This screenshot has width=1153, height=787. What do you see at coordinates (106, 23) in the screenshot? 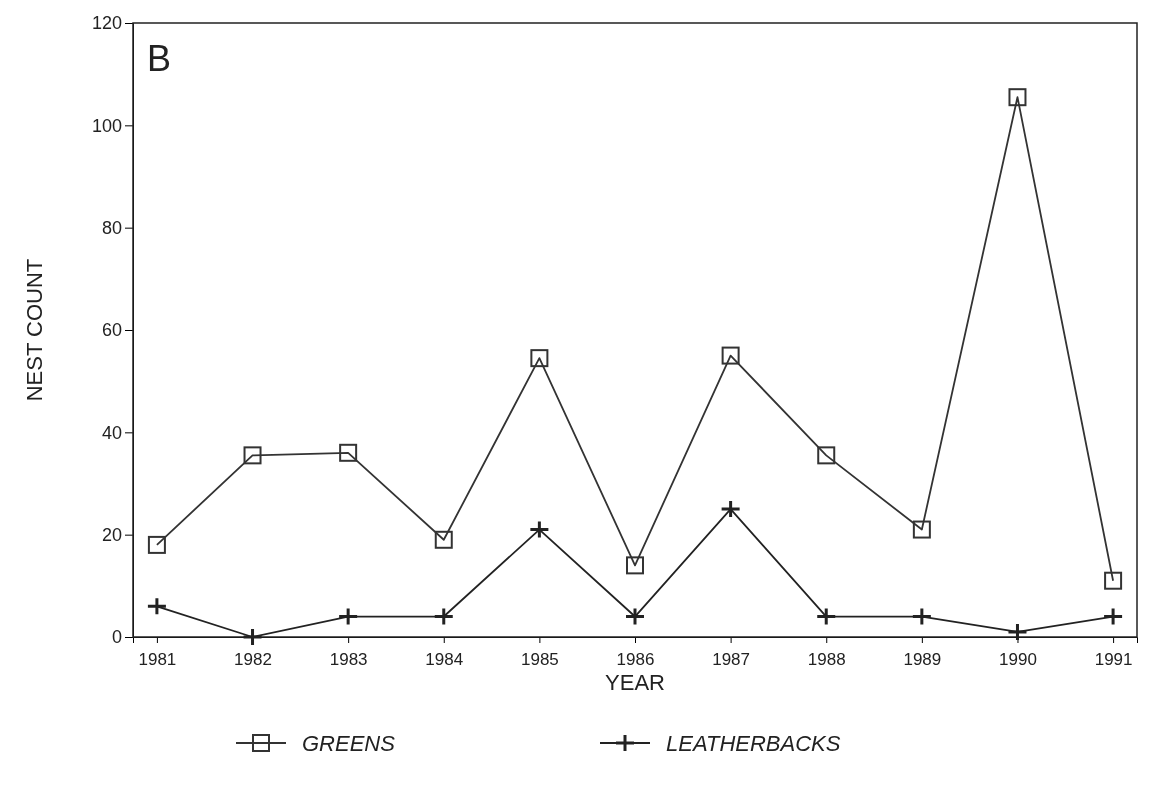
I see `y-tick-label: 120` at bounding box center [106, 23].